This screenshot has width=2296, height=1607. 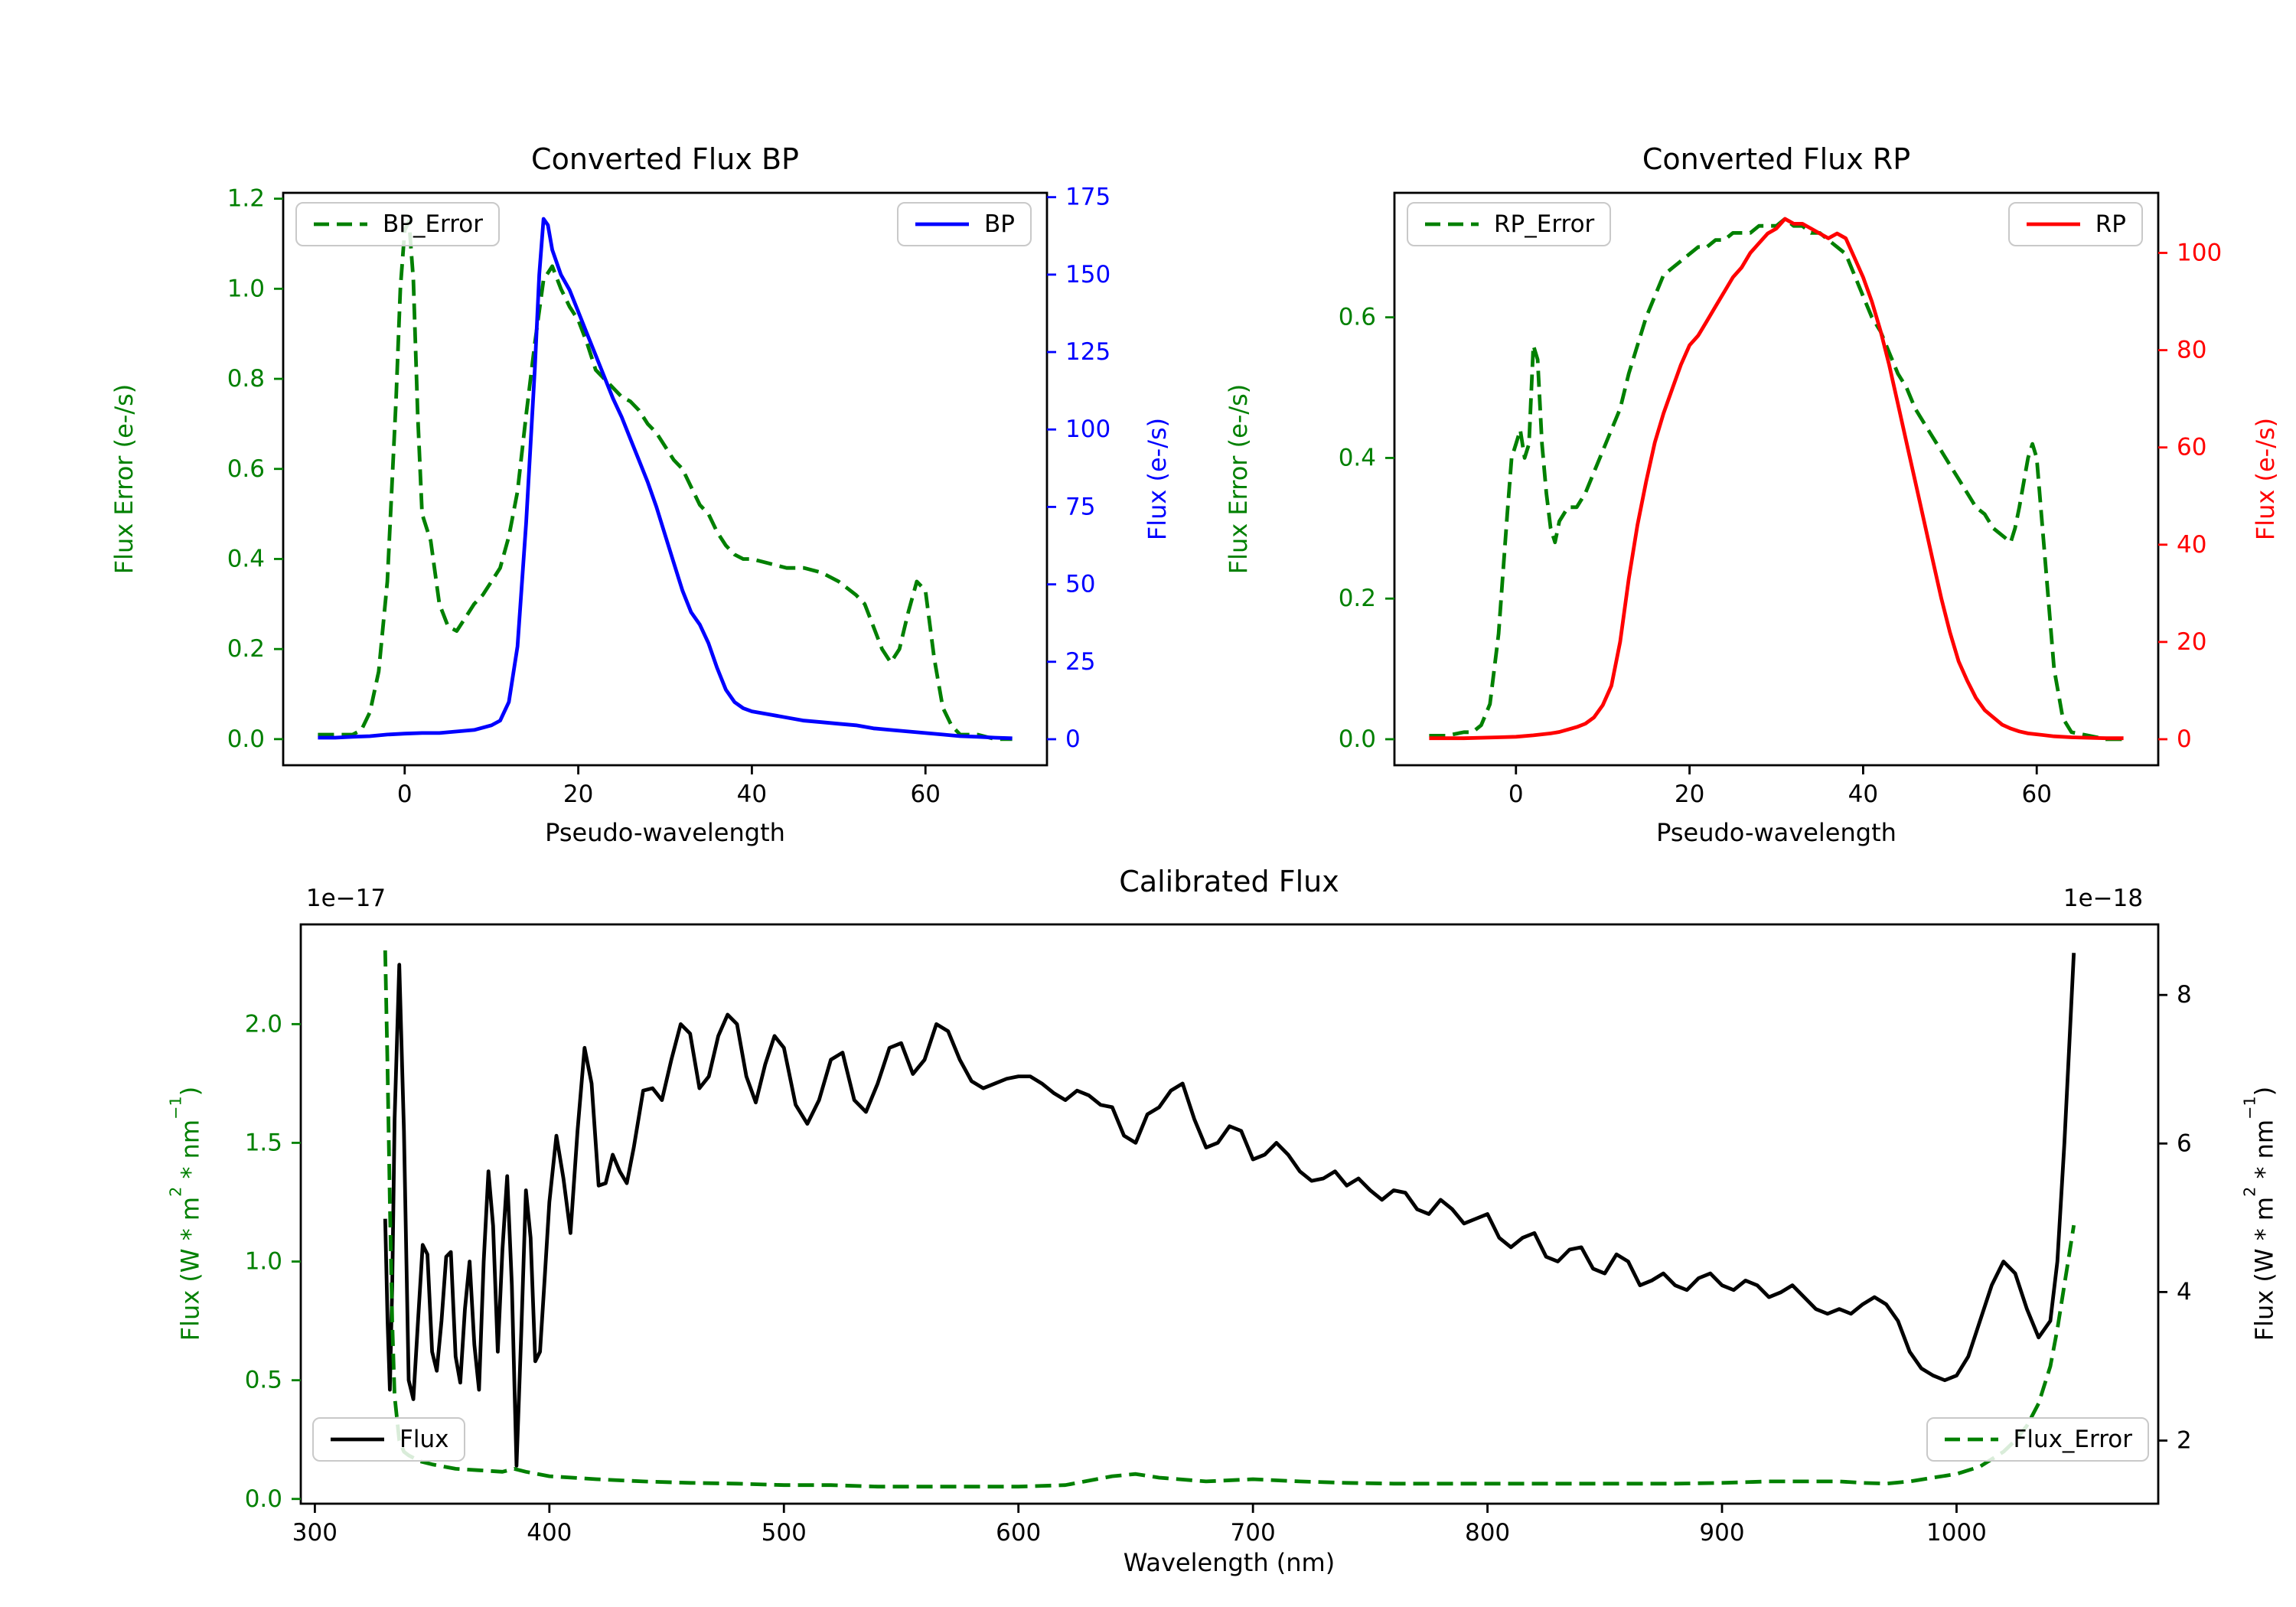 What do you see at coordinates (1776, 832) in the screenshot?
I see `xlabel-rp: Pseudo-wavelength` at bounding box center [1776, 832].